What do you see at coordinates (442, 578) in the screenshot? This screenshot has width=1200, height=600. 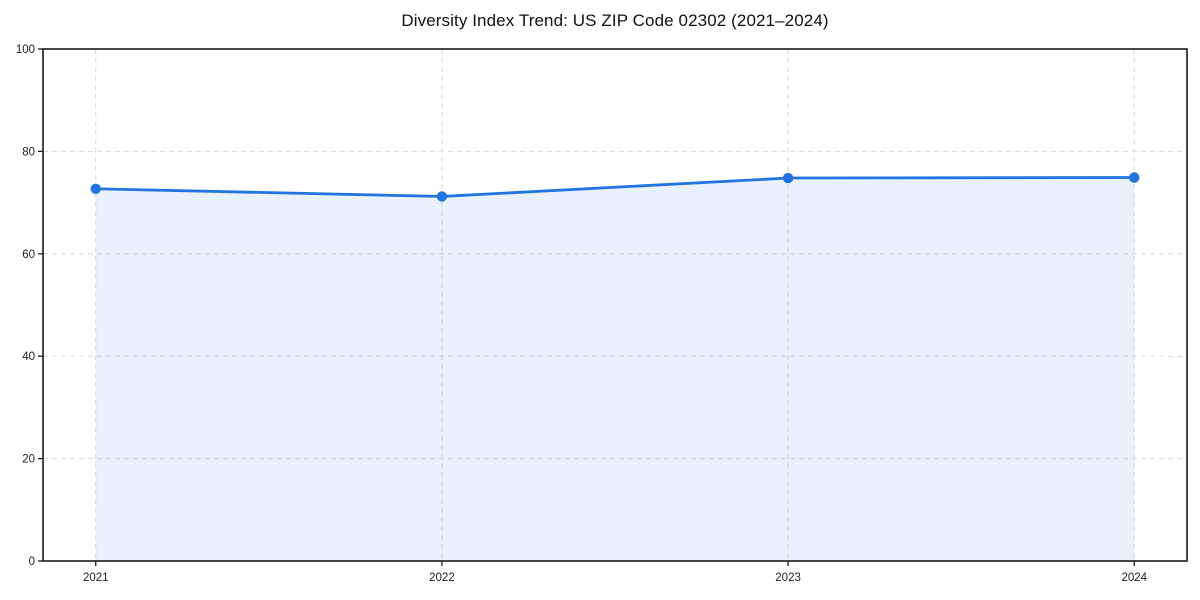 I see `x-tick-label-2022: 2022` at bounding box center [442, 578].